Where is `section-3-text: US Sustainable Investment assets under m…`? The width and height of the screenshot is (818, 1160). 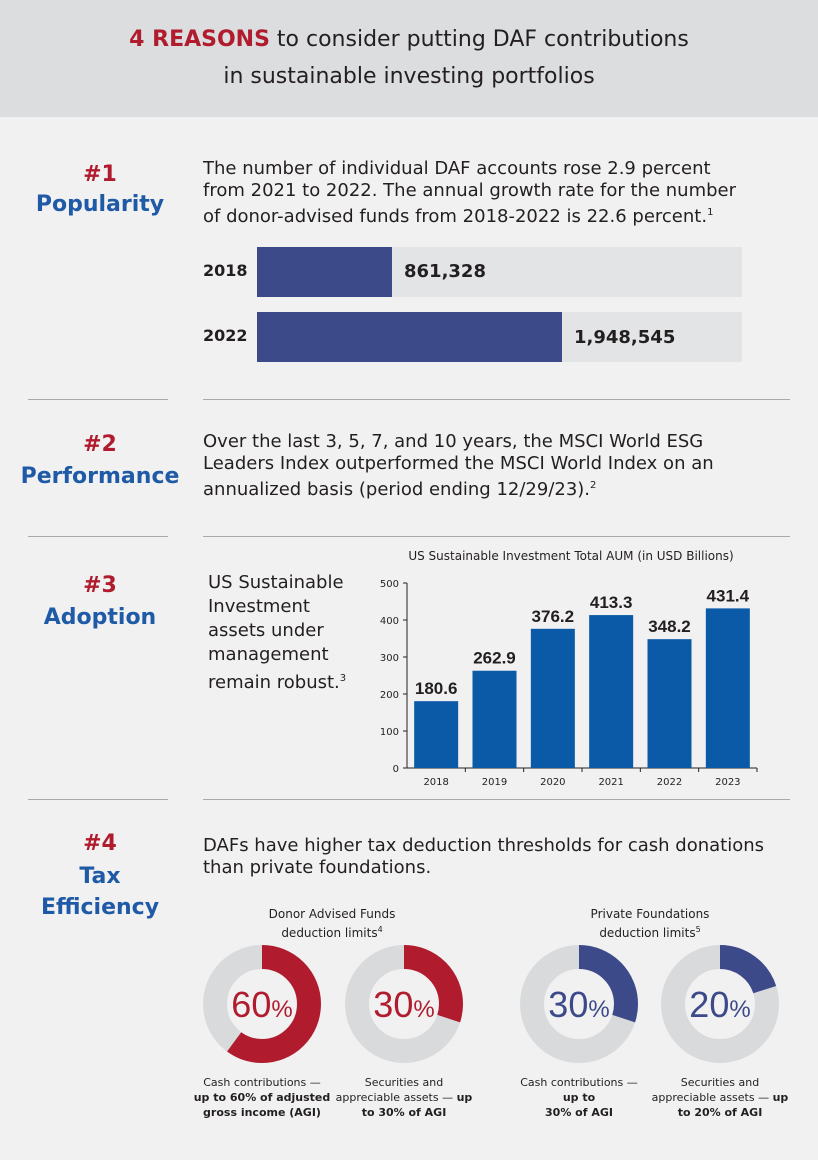 section-3-text: US Sustainable Investment assets under m… is located at coordinates (288, 633).